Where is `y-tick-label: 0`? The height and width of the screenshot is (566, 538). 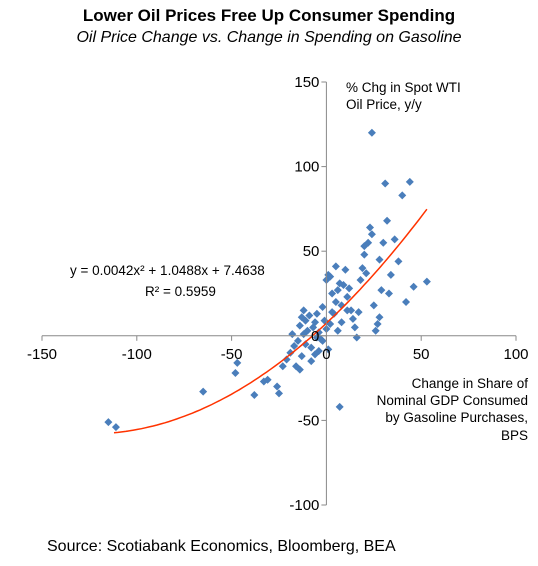
y-tick-label: 0 is located at coordinates (315, 336).